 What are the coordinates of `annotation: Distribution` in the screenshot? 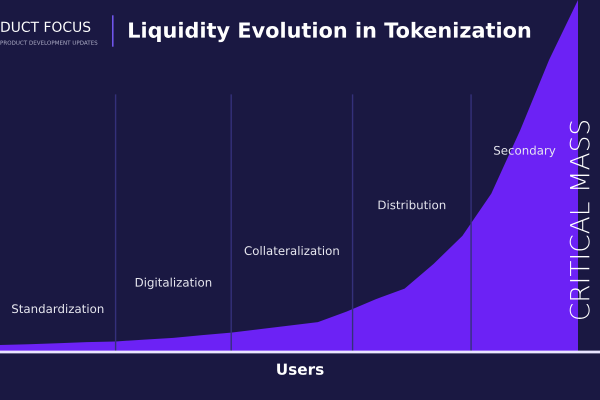 It's located at (412, 205).